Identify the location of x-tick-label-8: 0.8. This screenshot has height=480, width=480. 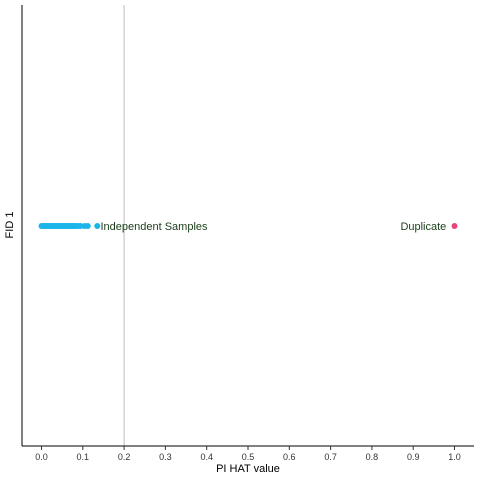
(372, 457).